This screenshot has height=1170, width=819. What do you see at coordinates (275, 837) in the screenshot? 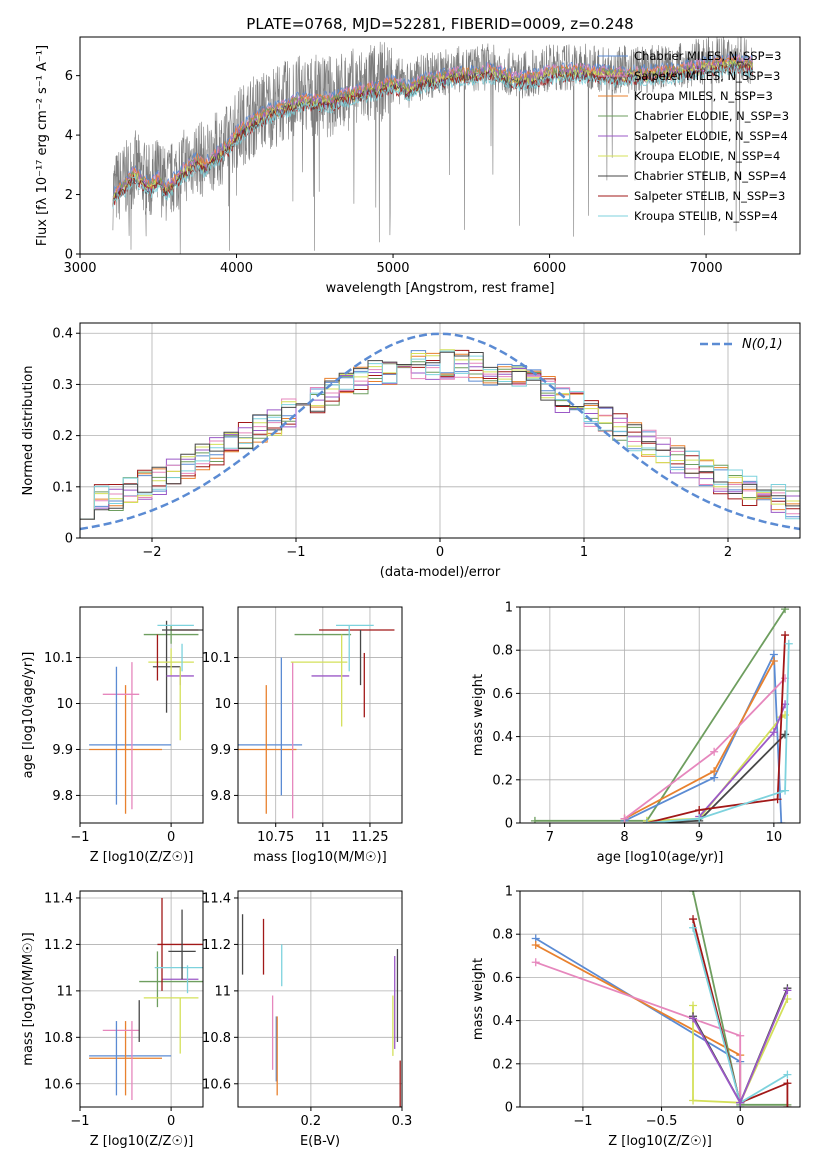
I see `x-tick-label: 10.75` at bounding box center [275, 837].